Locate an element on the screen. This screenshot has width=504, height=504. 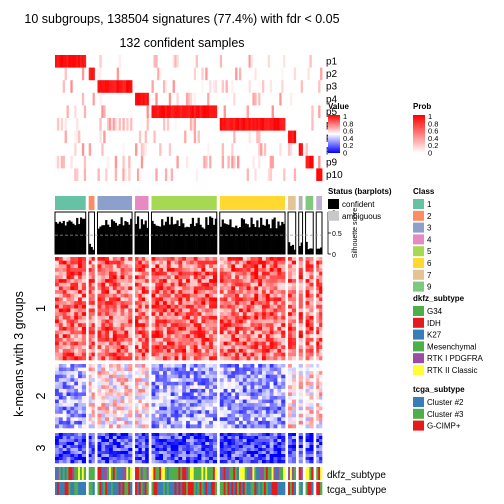
probability-heatmap is located at coordinates (189, 118).